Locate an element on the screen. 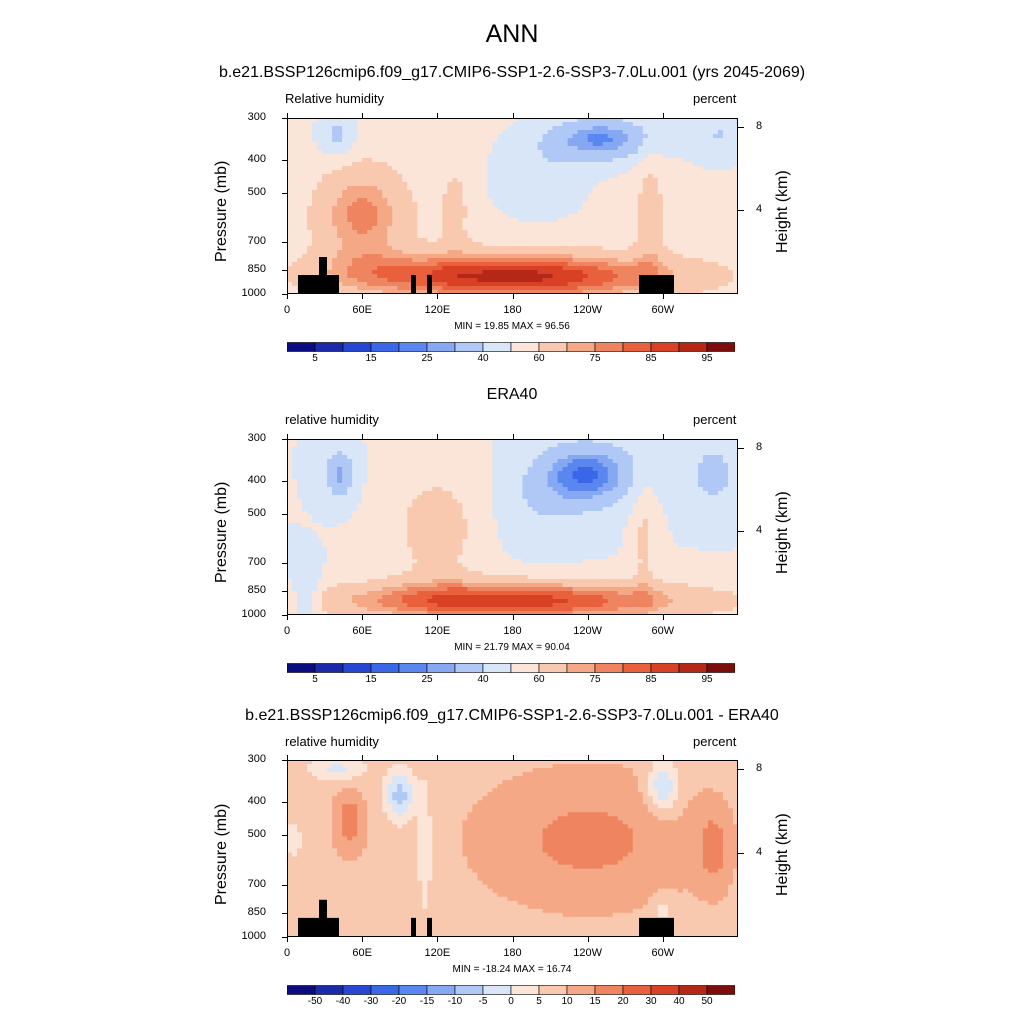  colorbar-label: 30 is located at coordinates (651, 1001).